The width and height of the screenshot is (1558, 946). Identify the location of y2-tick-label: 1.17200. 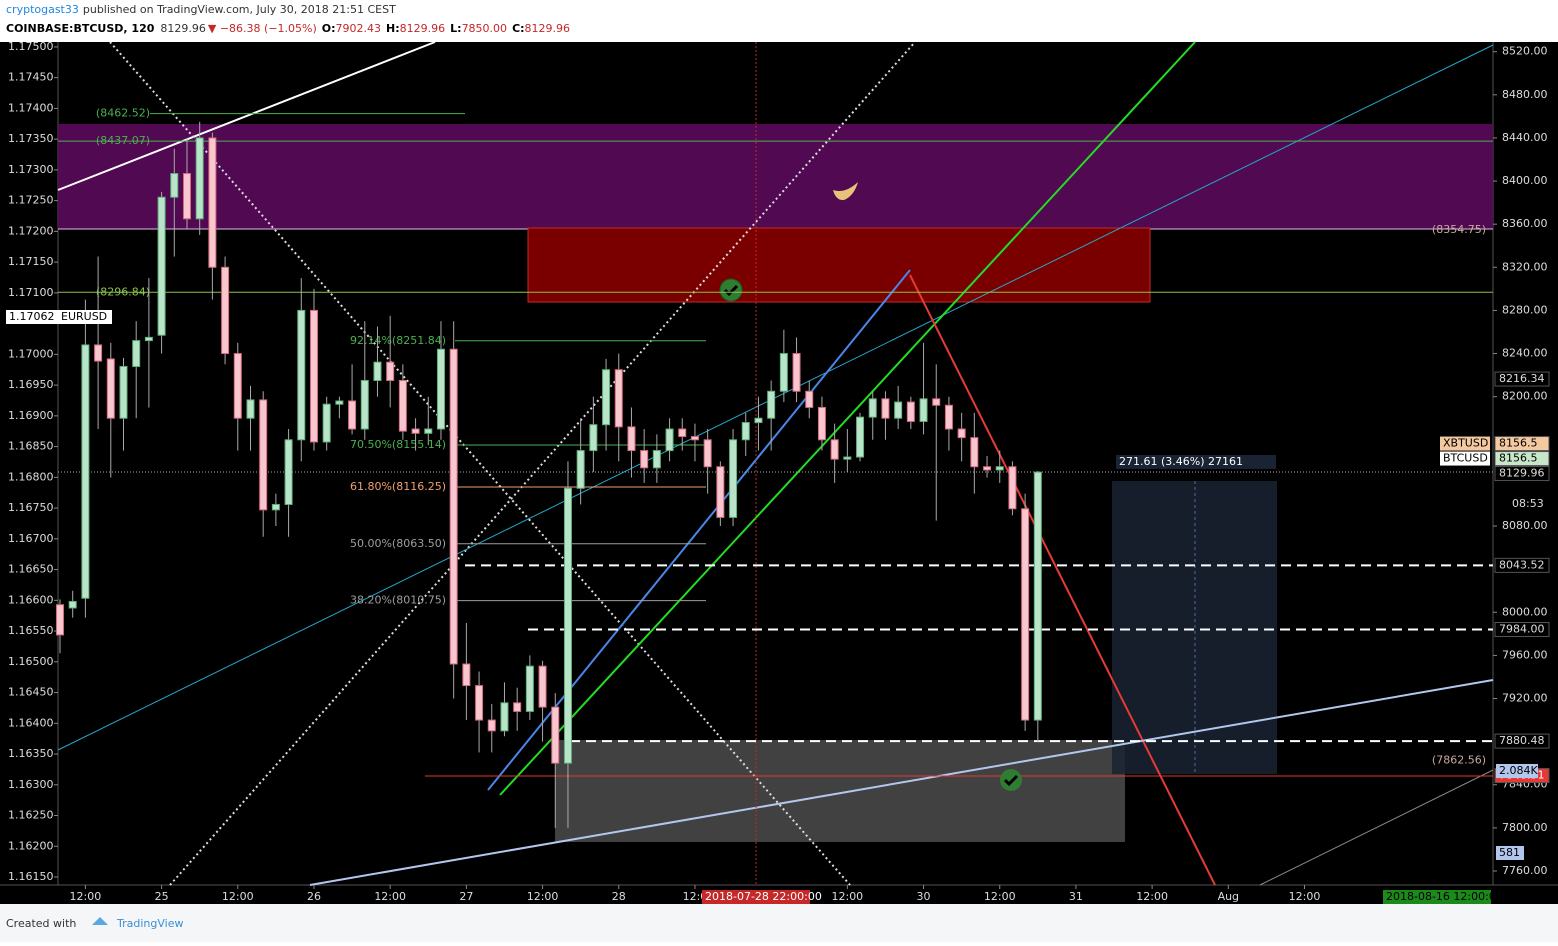
(31, 230).